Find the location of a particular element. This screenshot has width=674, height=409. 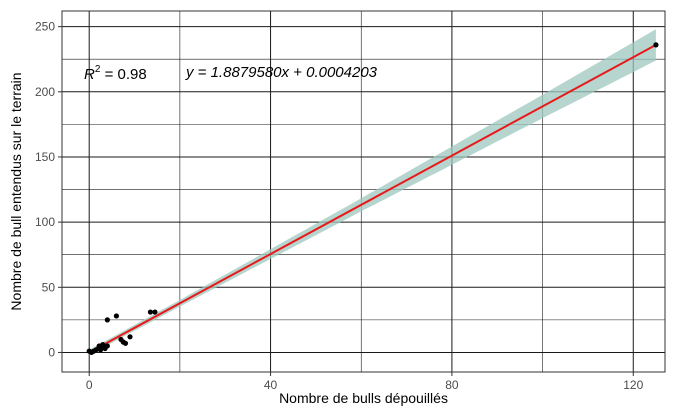

y-tick-label: 0 is located at coordinates (51, 352).